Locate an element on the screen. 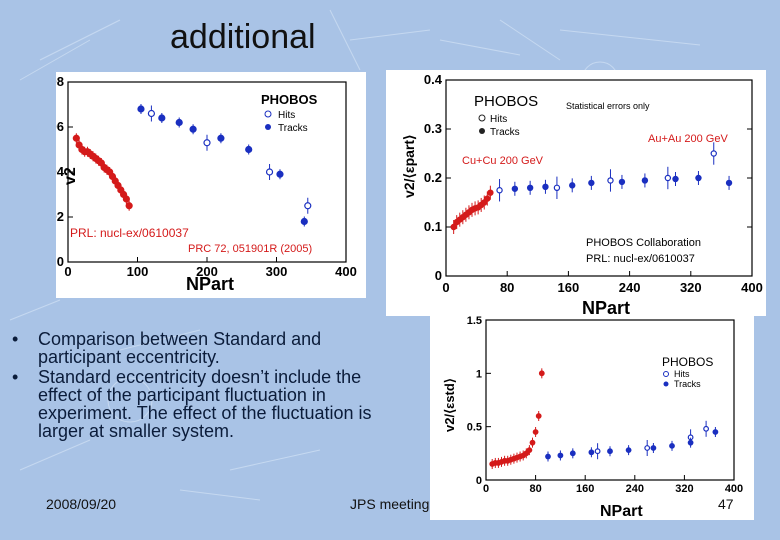 The image size is (780, 540). y-axis-label: v2/⟨εstd⟩ is located at coordinates (449, 405).